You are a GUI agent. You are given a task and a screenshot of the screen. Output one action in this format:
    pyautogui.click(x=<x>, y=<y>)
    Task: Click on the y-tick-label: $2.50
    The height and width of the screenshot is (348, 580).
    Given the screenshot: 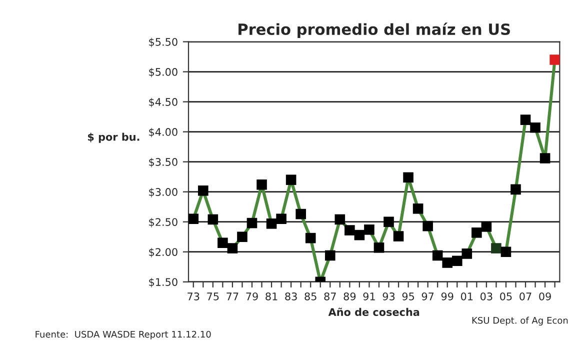 What is the action you would take?
    pyautogui.click(x=163, y=223)
    